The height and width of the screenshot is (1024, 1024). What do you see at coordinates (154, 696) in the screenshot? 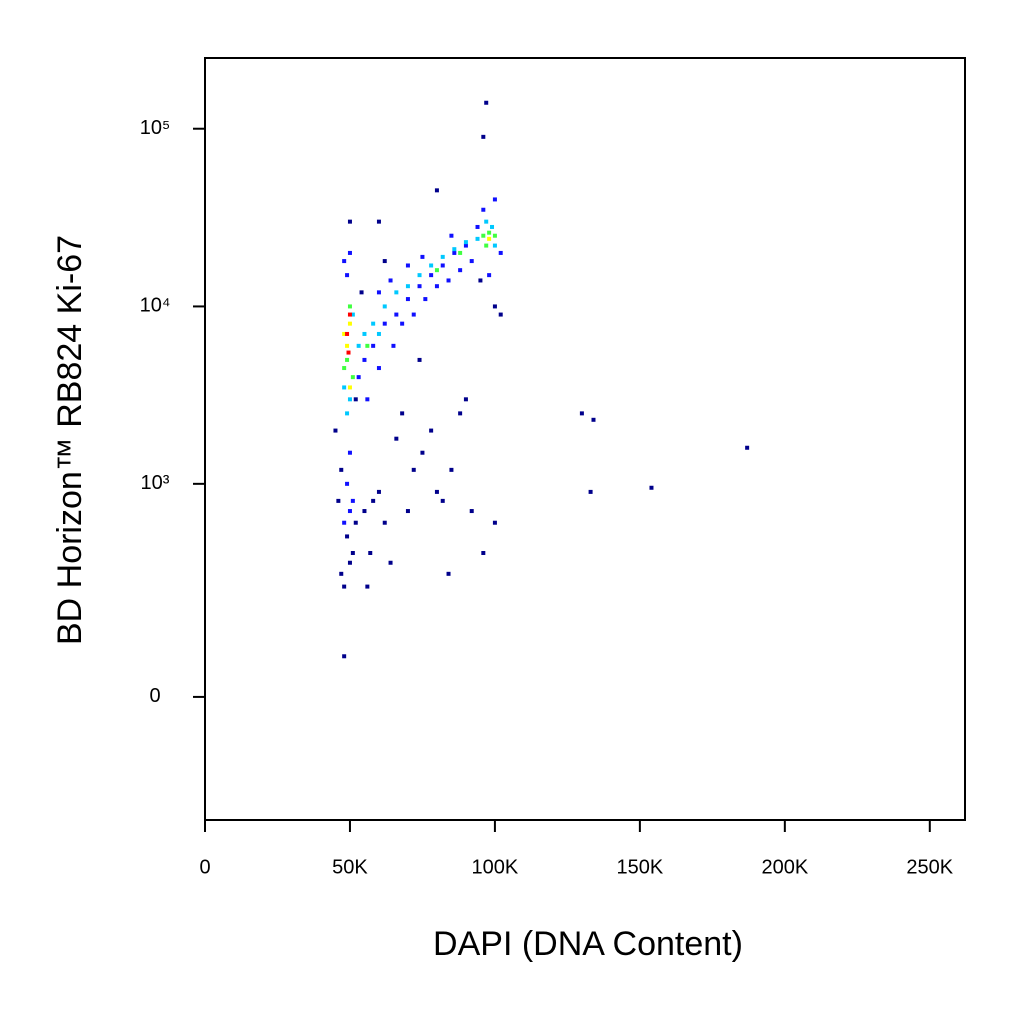
I see `y-tick-label: 0` at bounding box center [154, 696].